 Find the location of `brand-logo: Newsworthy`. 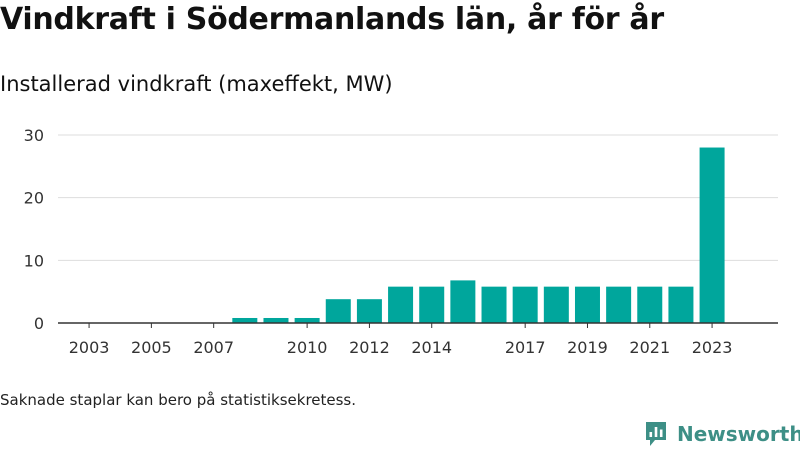

brand-logo: Newsworthy is located at coordinates (722, 434).